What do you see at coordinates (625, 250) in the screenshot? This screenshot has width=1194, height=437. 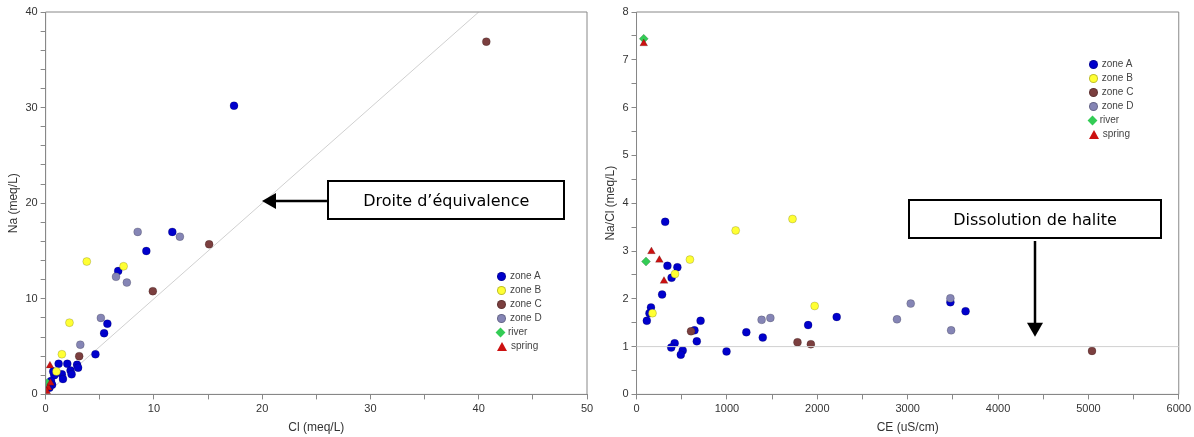 I see `y-tick-label: 3` at bounding box center [625, 250].